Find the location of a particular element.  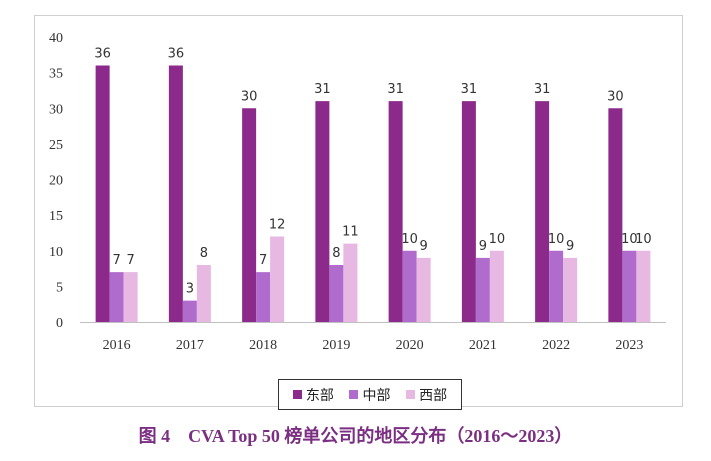

x-tick-label: 2017 is located at coordinates (190, 345).